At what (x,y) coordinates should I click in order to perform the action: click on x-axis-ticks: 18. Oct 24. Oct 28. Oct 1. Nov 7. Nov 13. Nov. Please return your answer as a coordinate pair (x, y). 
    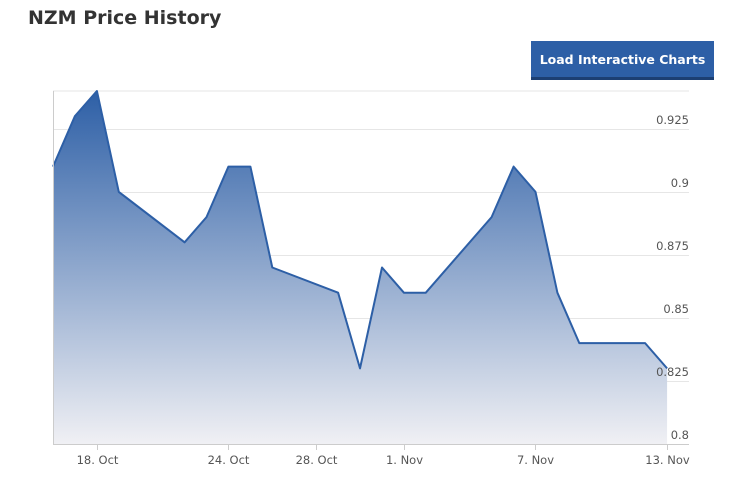
    Looking at the image, I should click on (383, 455).